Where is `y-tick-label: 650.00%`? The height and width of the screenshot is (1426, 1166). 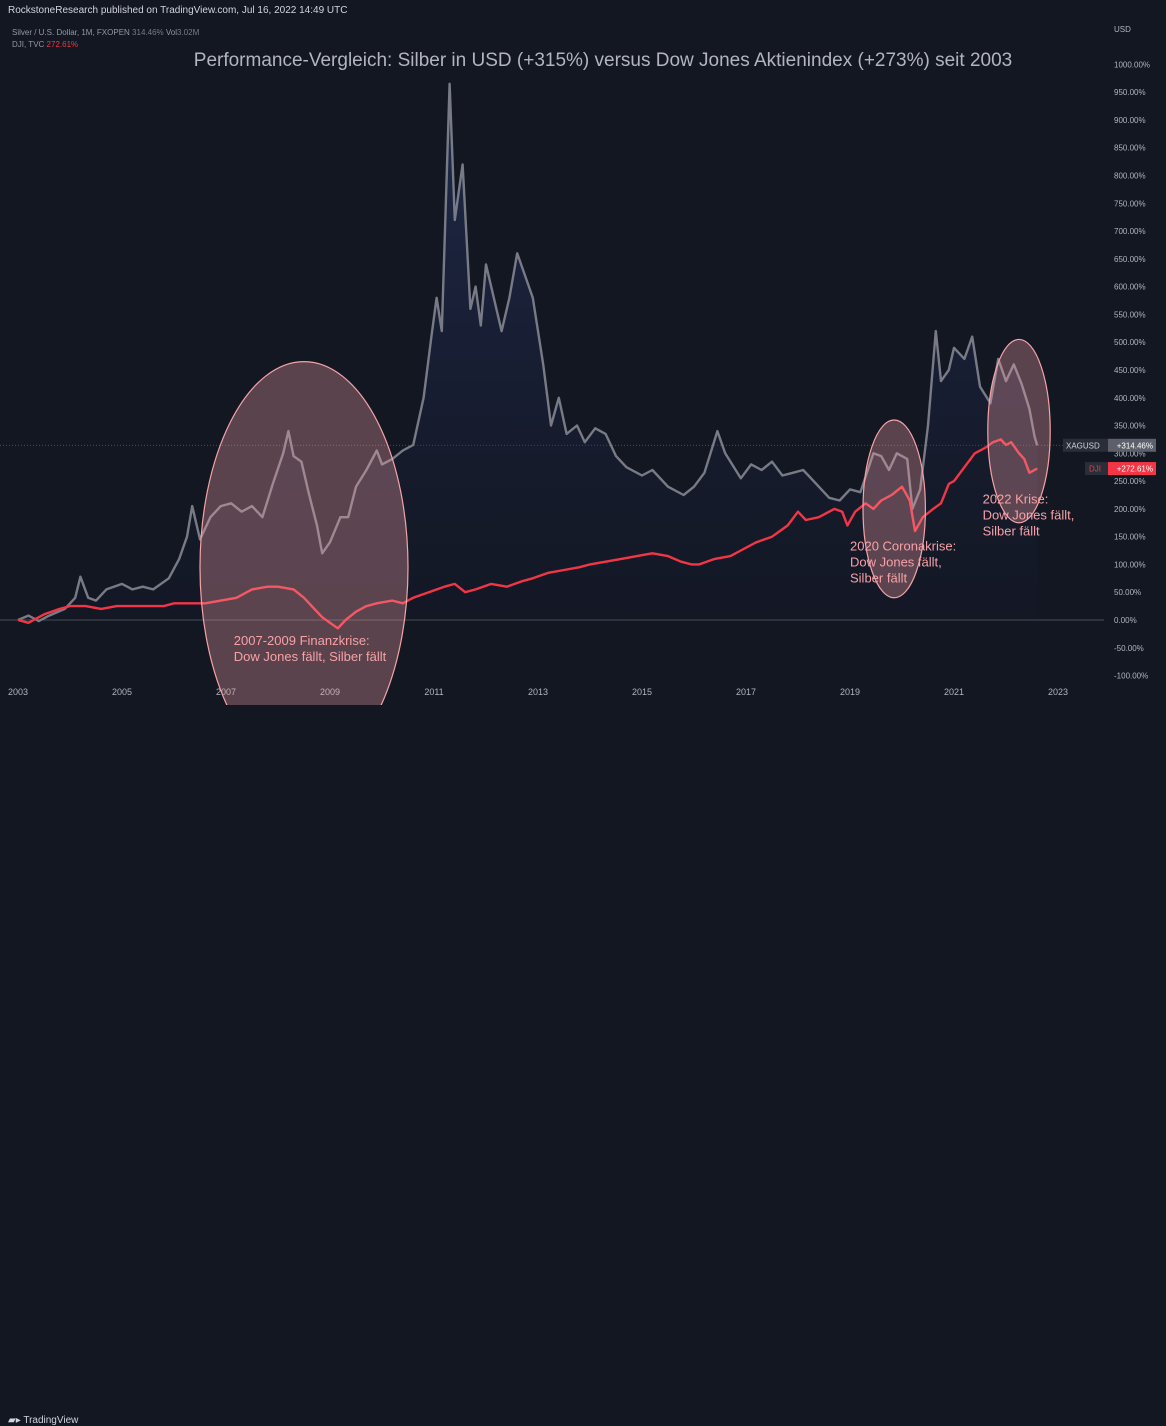
y-tick-label: 650.00% is located at coordinates (1130, 259).